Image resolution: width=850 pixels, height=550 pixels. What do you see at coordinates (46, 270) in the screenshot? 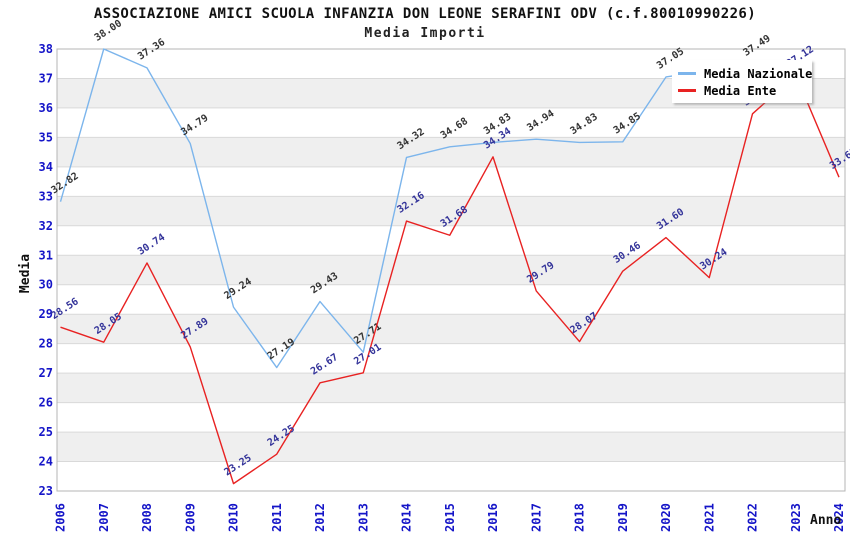
I see `y-axis-ticks: 23 24 25 26 27 28 29 30 31 32 33 34 35 36 37 38` at bounding box center [46, 270].